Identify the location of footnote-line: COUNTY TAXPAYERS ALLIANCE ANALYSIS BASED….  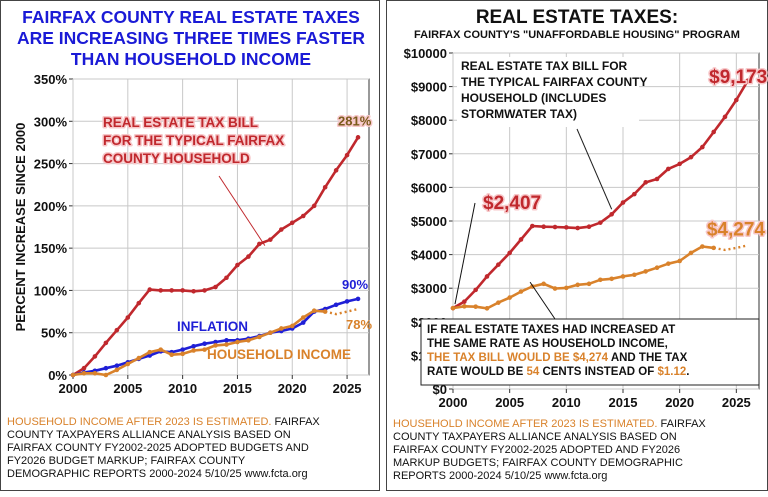
(149, 435).